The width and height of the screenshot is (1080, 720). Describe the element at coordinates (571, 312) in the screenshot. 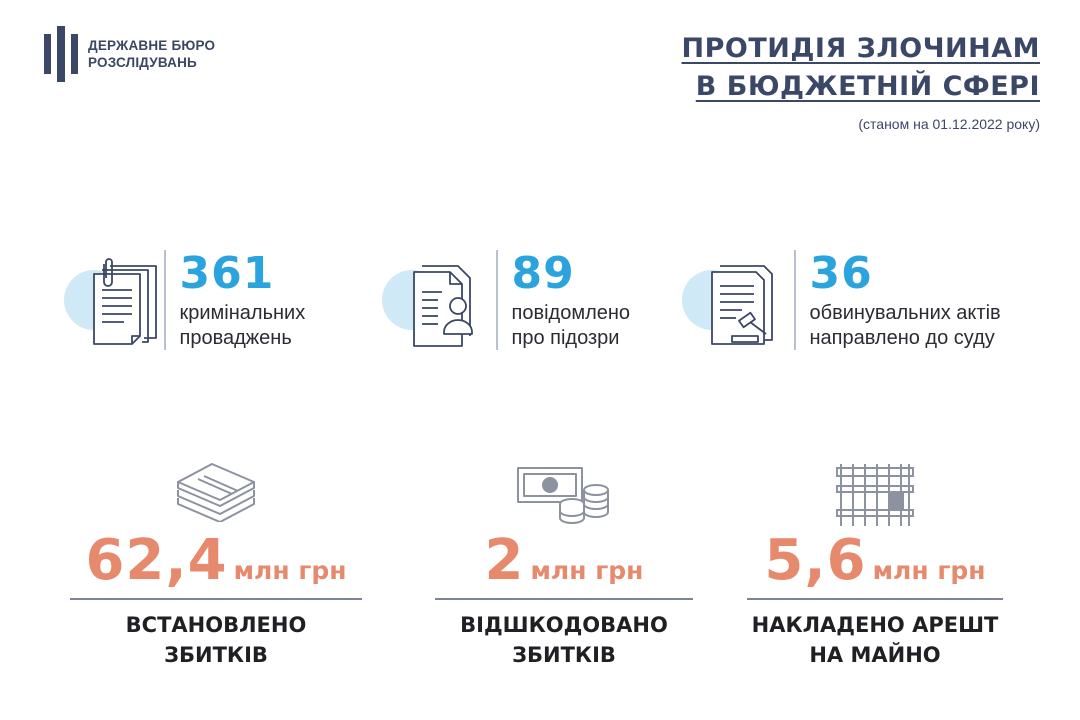

I see `stat-label-line1: повідомлено` at that location.